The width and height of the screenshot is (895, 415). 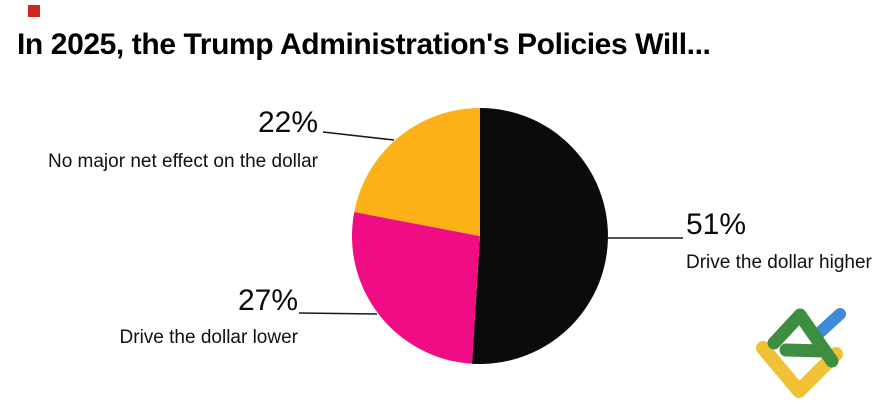 I want to click on pie-slice-drive-the-dollar-lower, so click(x=416, y=288).